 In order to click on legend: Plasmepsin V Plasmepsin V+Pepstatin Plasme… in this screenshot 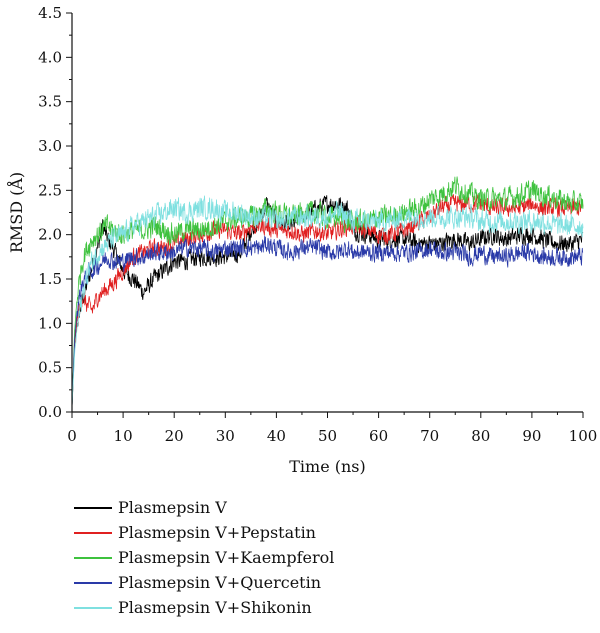, I will do `click(204, 557)`.